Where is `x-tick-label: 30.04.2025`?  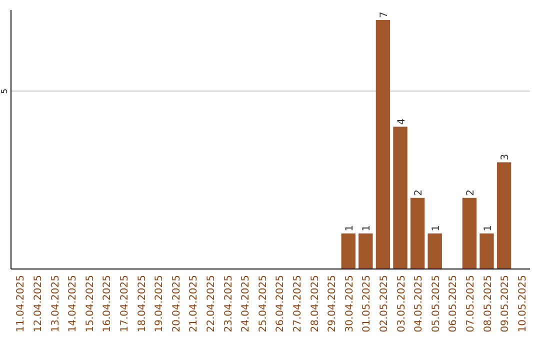 x-tick-label: 30.04.2025 is located at coordinates (350, 303).